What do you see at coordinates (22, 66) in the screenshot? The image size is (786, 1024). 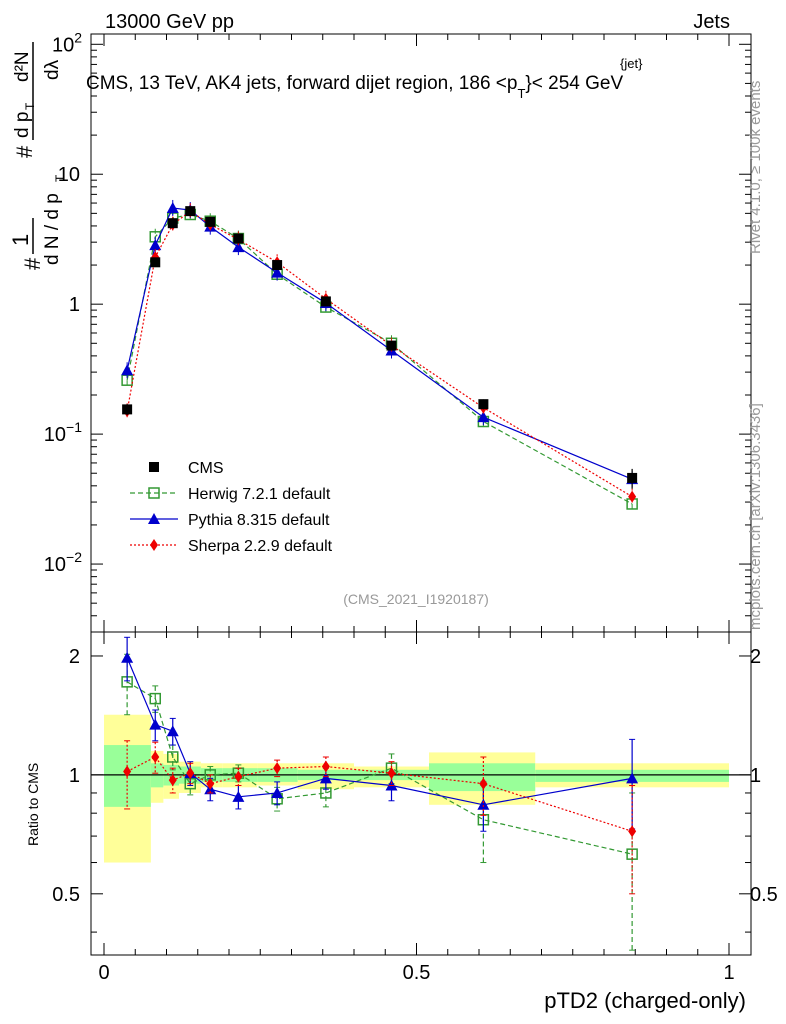 I see `ylabel-d2n: d²N` at bounding box center [22, 66].